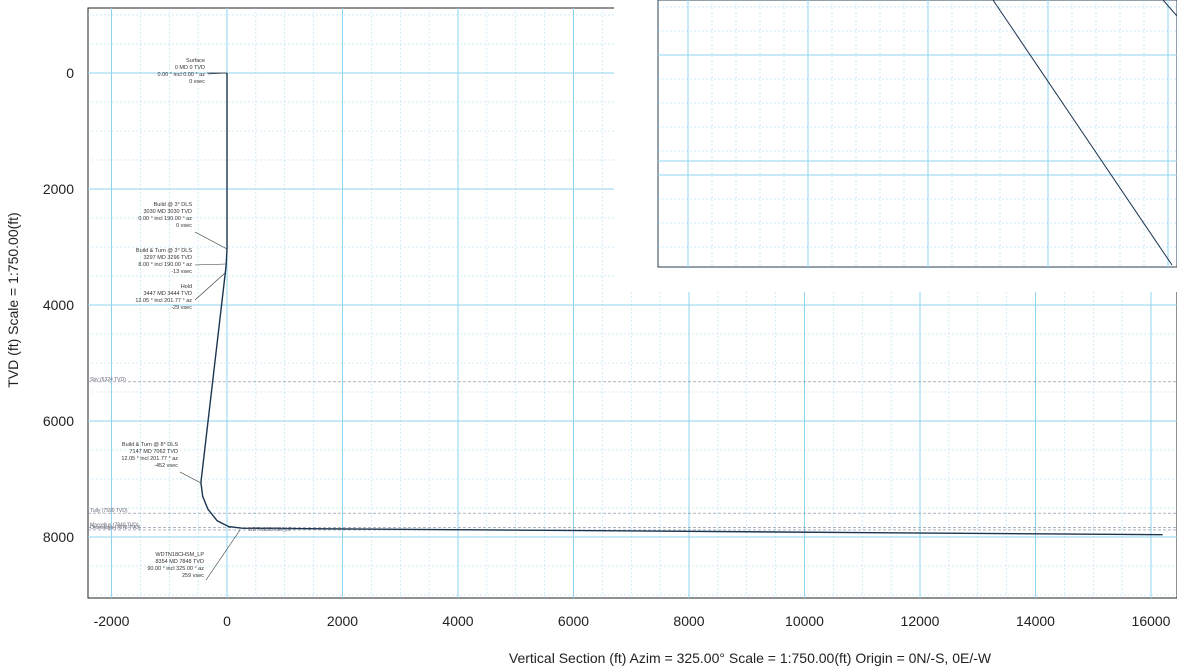  What do you see at coordinates (165, 265) in the screenshot?
I see `annotation-line: 8.00 ° incl 190.00 ° az` at bounding box center [165, 265].